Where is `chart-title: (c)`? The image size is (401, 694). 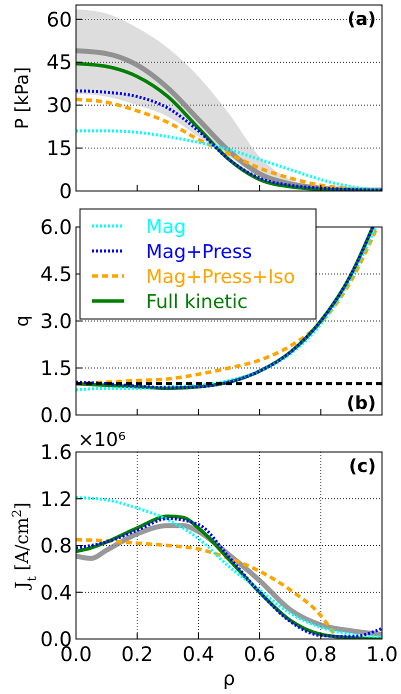 chart-title: (c) is located at coordinates (362, 466).